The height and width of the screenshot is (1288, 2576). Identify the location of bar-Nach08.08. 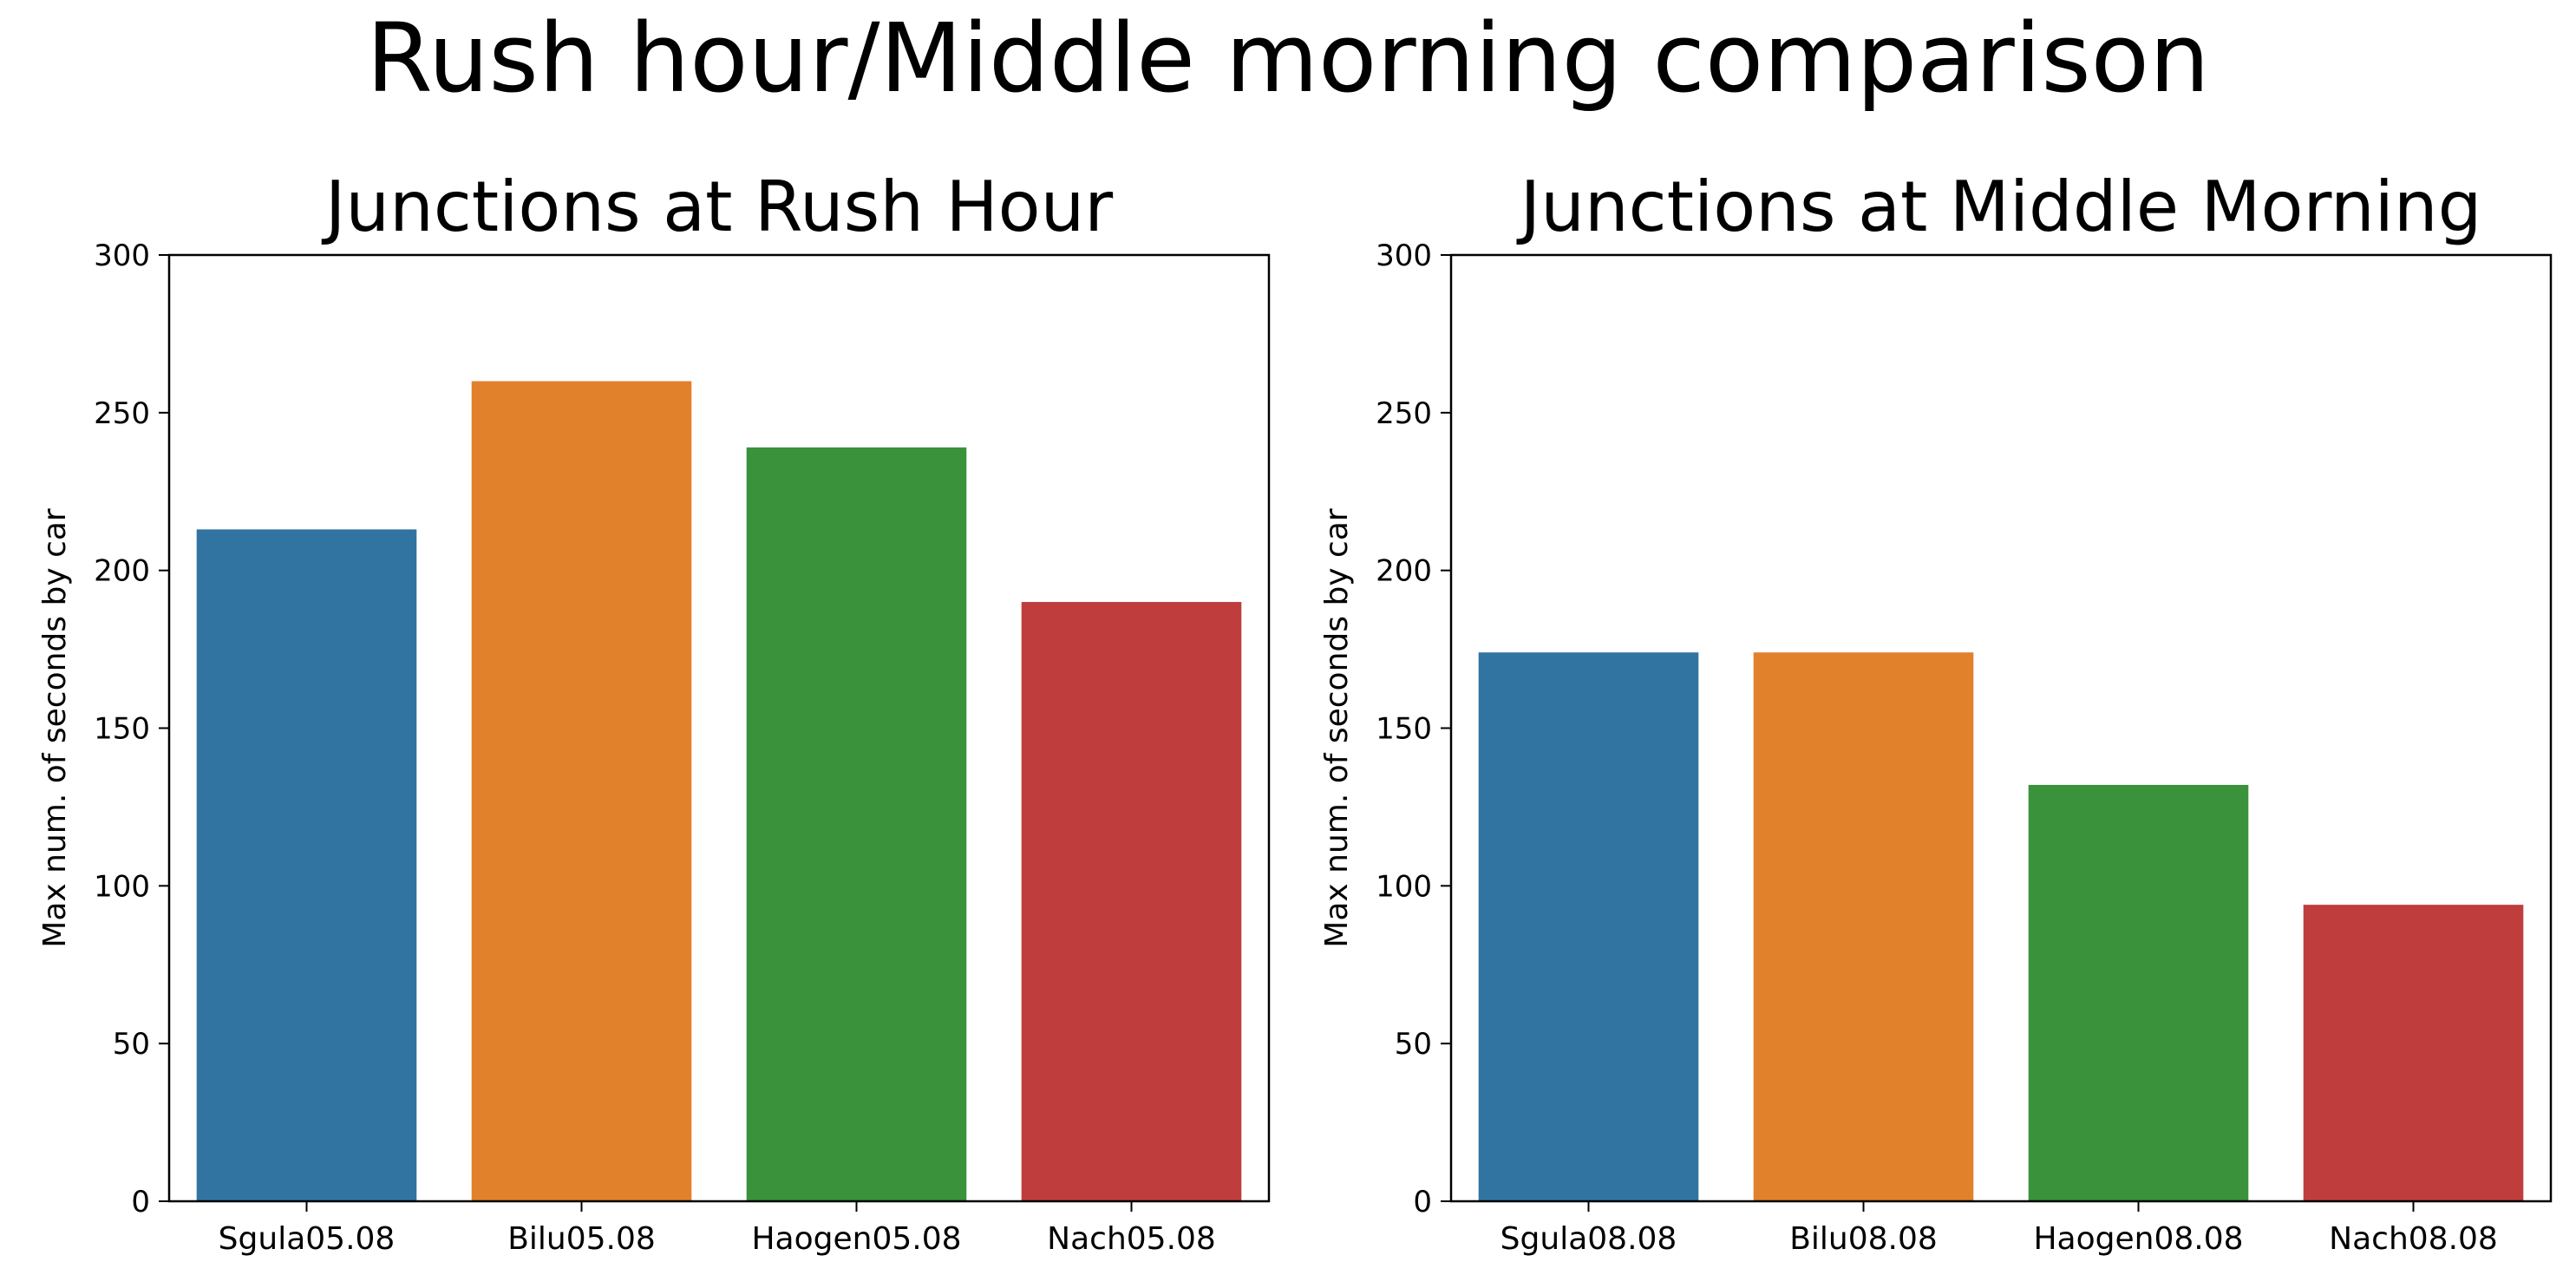
(2413, 1053).